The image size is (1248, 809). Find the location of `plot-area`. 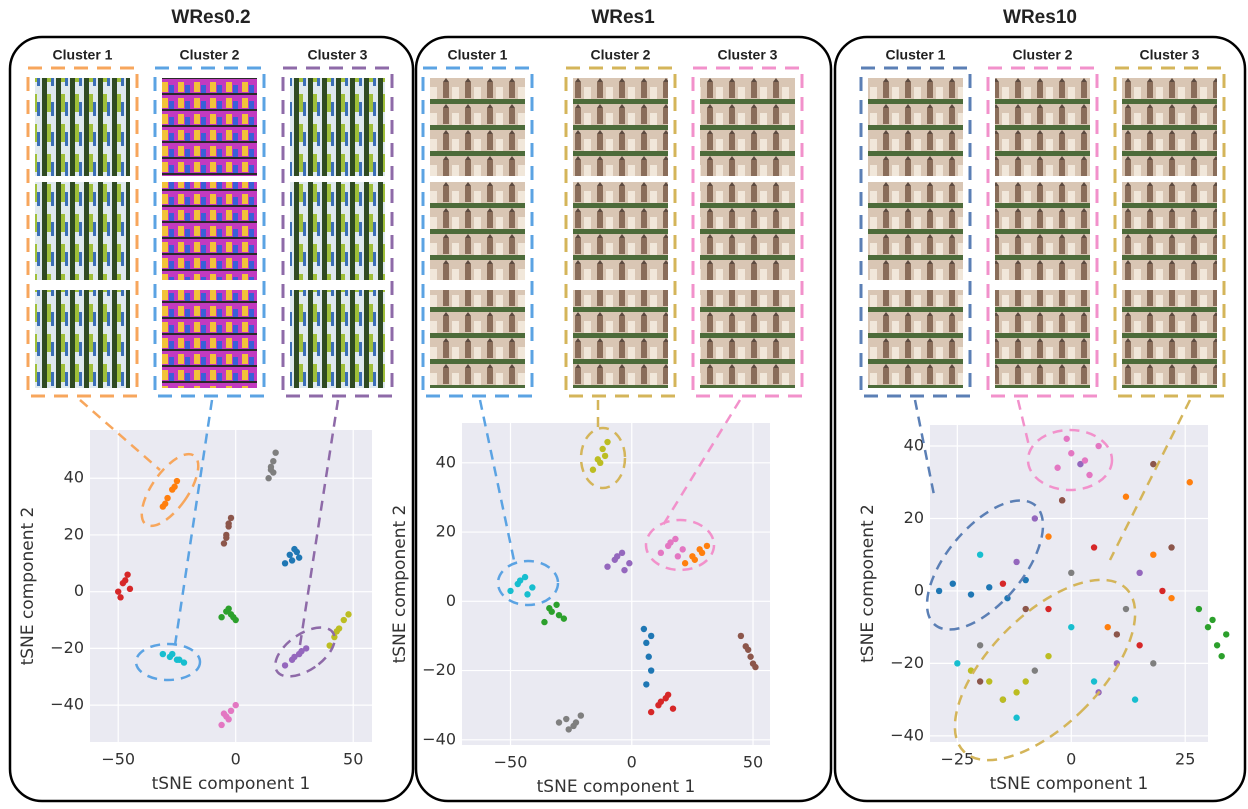

plot-area is located at coordinates (231, 586).